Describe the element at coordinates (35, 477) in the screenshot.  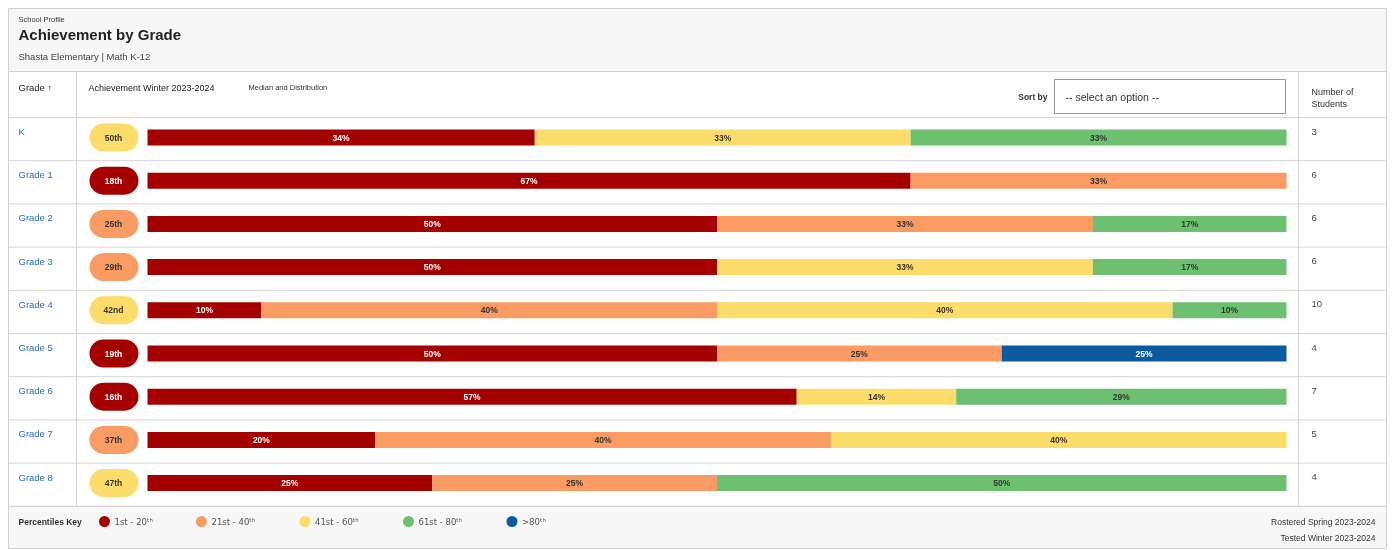
I see `y-tick-label: Grade 8` at that location.